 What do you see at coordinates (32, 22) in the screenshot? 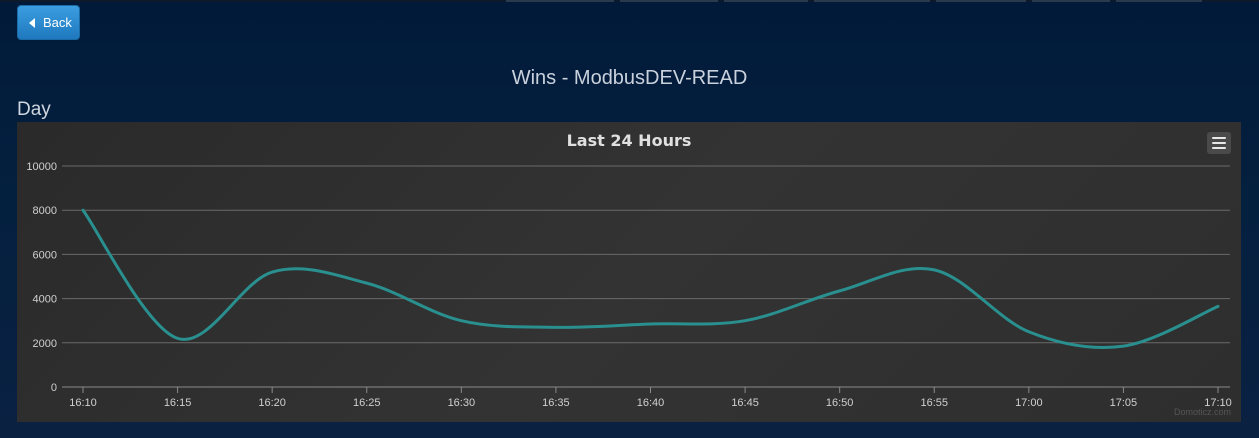
I see `arrow-left-icon` at bounding box center [32, 22].